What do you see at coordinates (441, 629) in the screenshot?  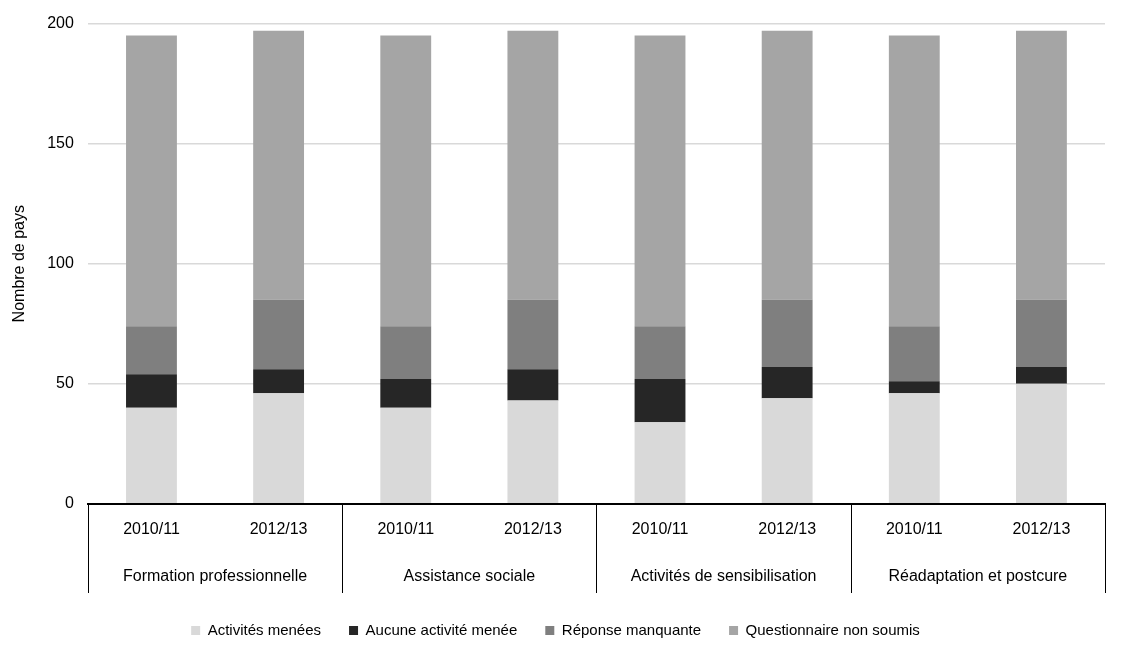 I see `legend-label: Aucune activité menée` at bounding box center [441, 629].